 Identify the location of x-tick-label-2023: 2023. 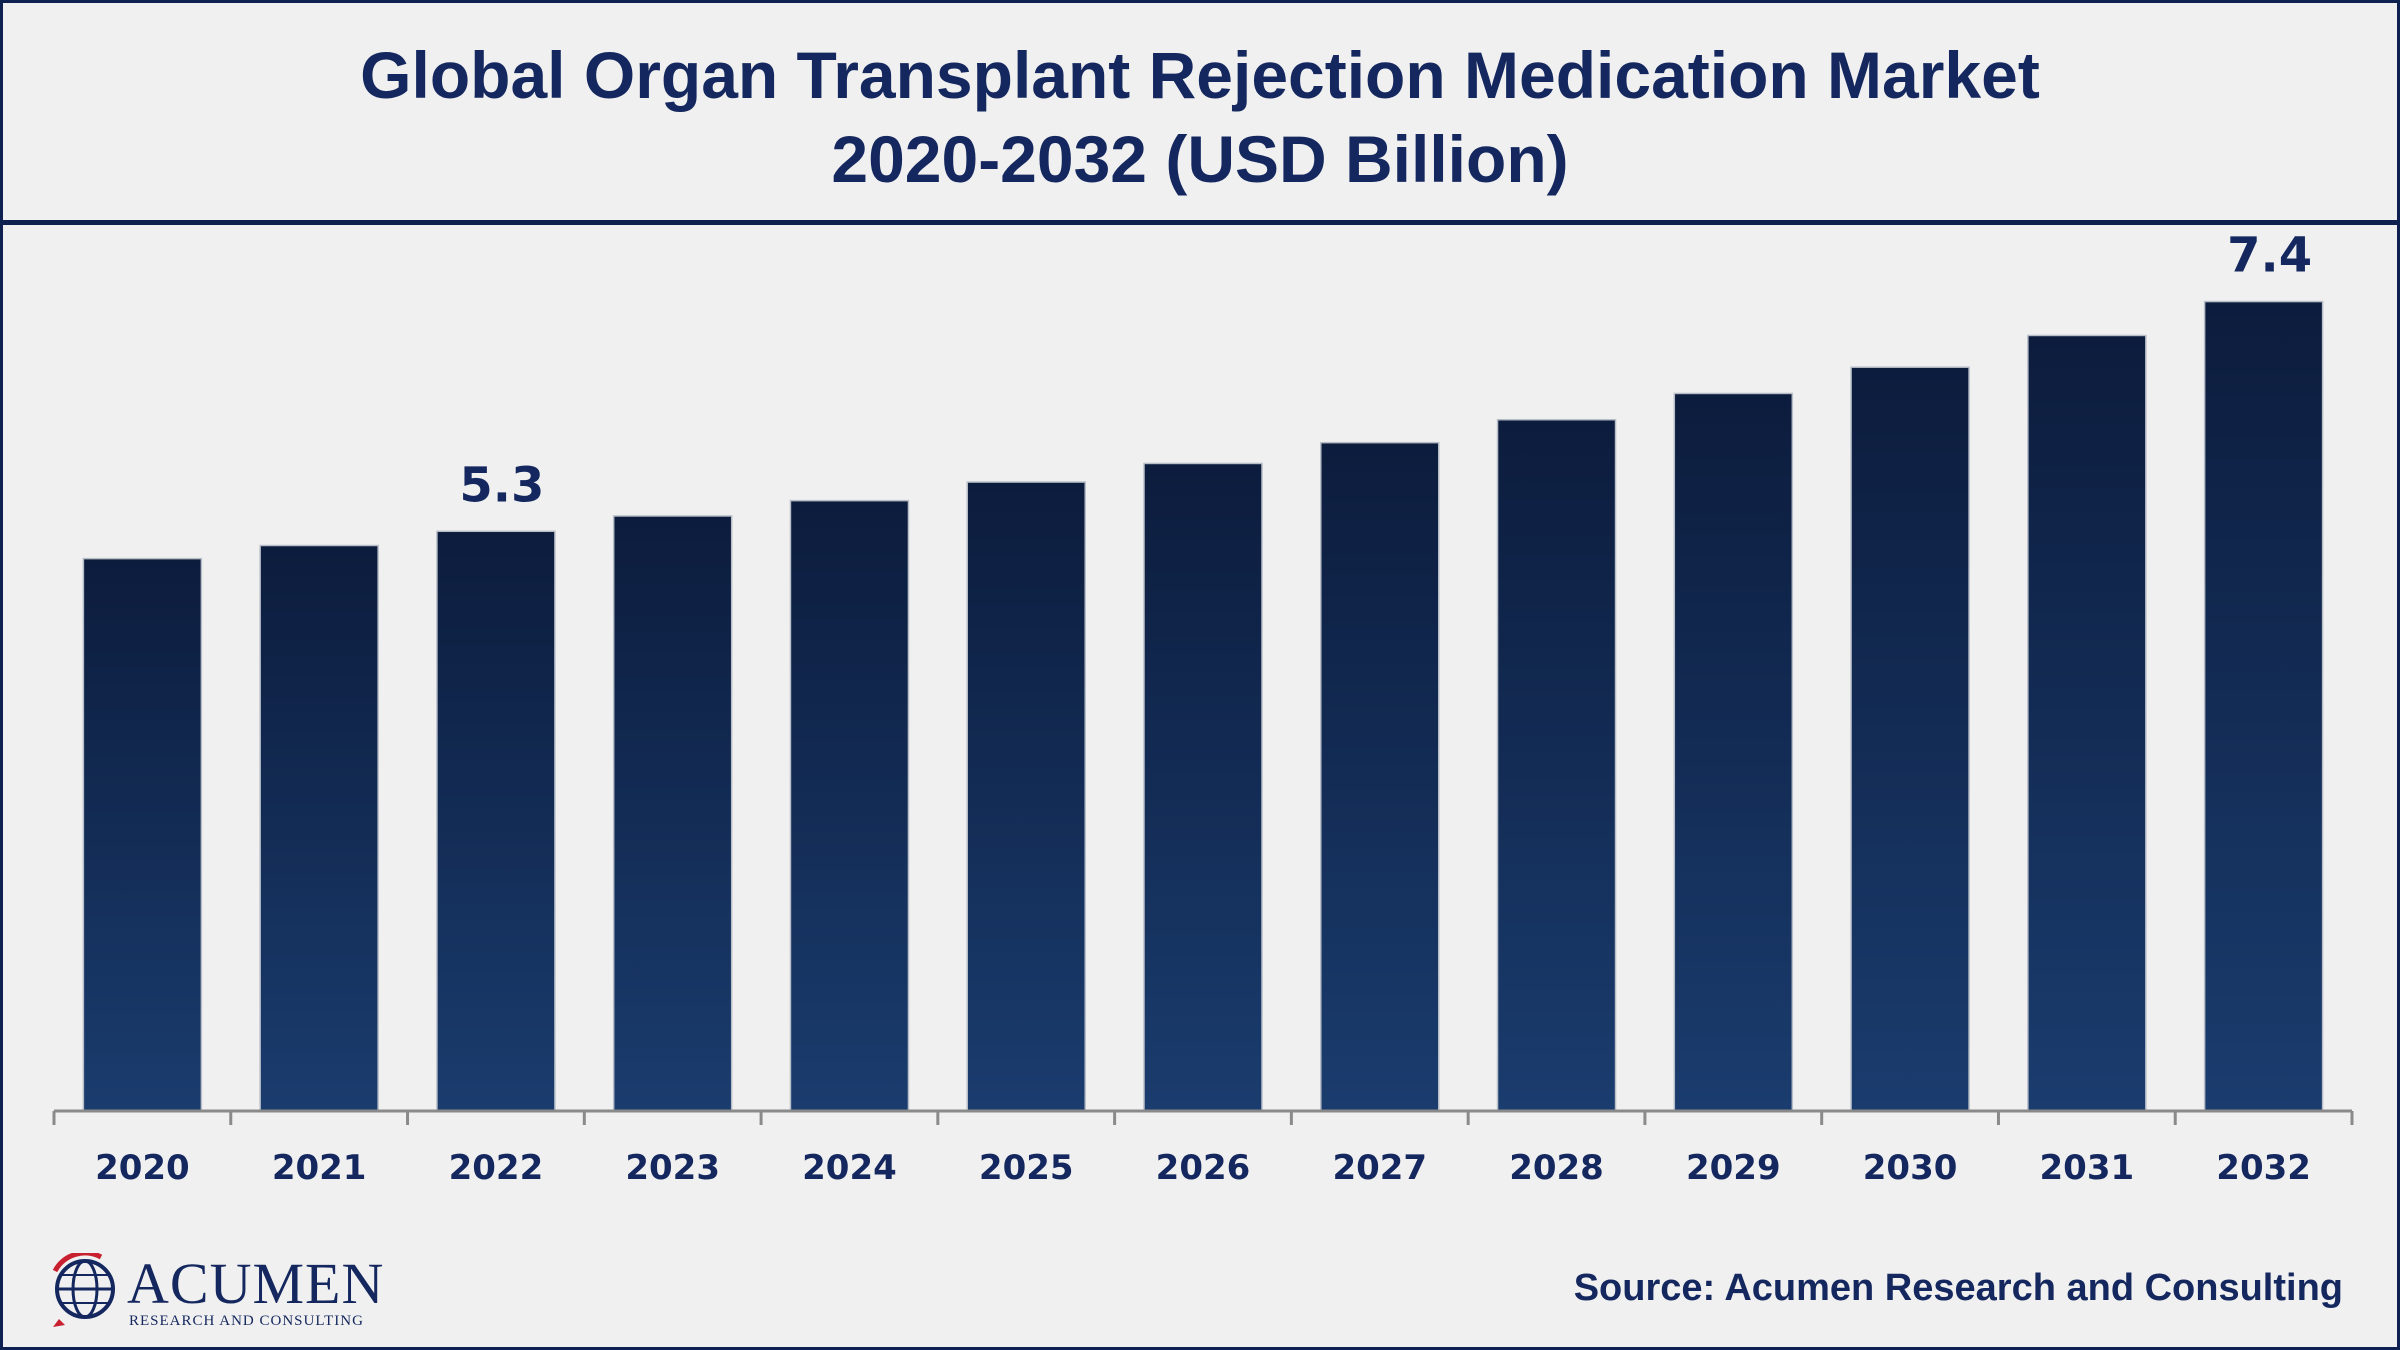
(672, 1168).